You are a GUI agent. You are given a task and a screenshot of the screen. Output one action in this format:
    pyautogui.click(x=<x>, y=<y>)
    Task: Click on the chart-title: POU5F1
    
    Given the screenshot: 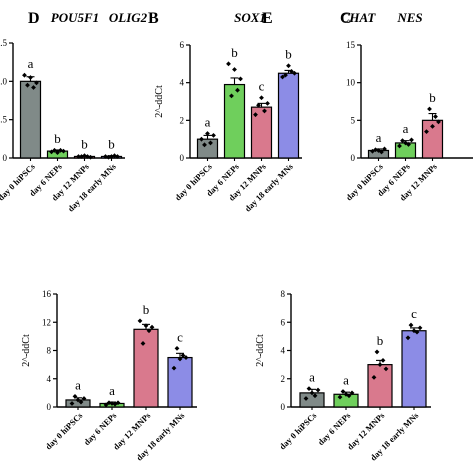 What is the action you would take?
    pyautogui.click(x=75, y=17)
    